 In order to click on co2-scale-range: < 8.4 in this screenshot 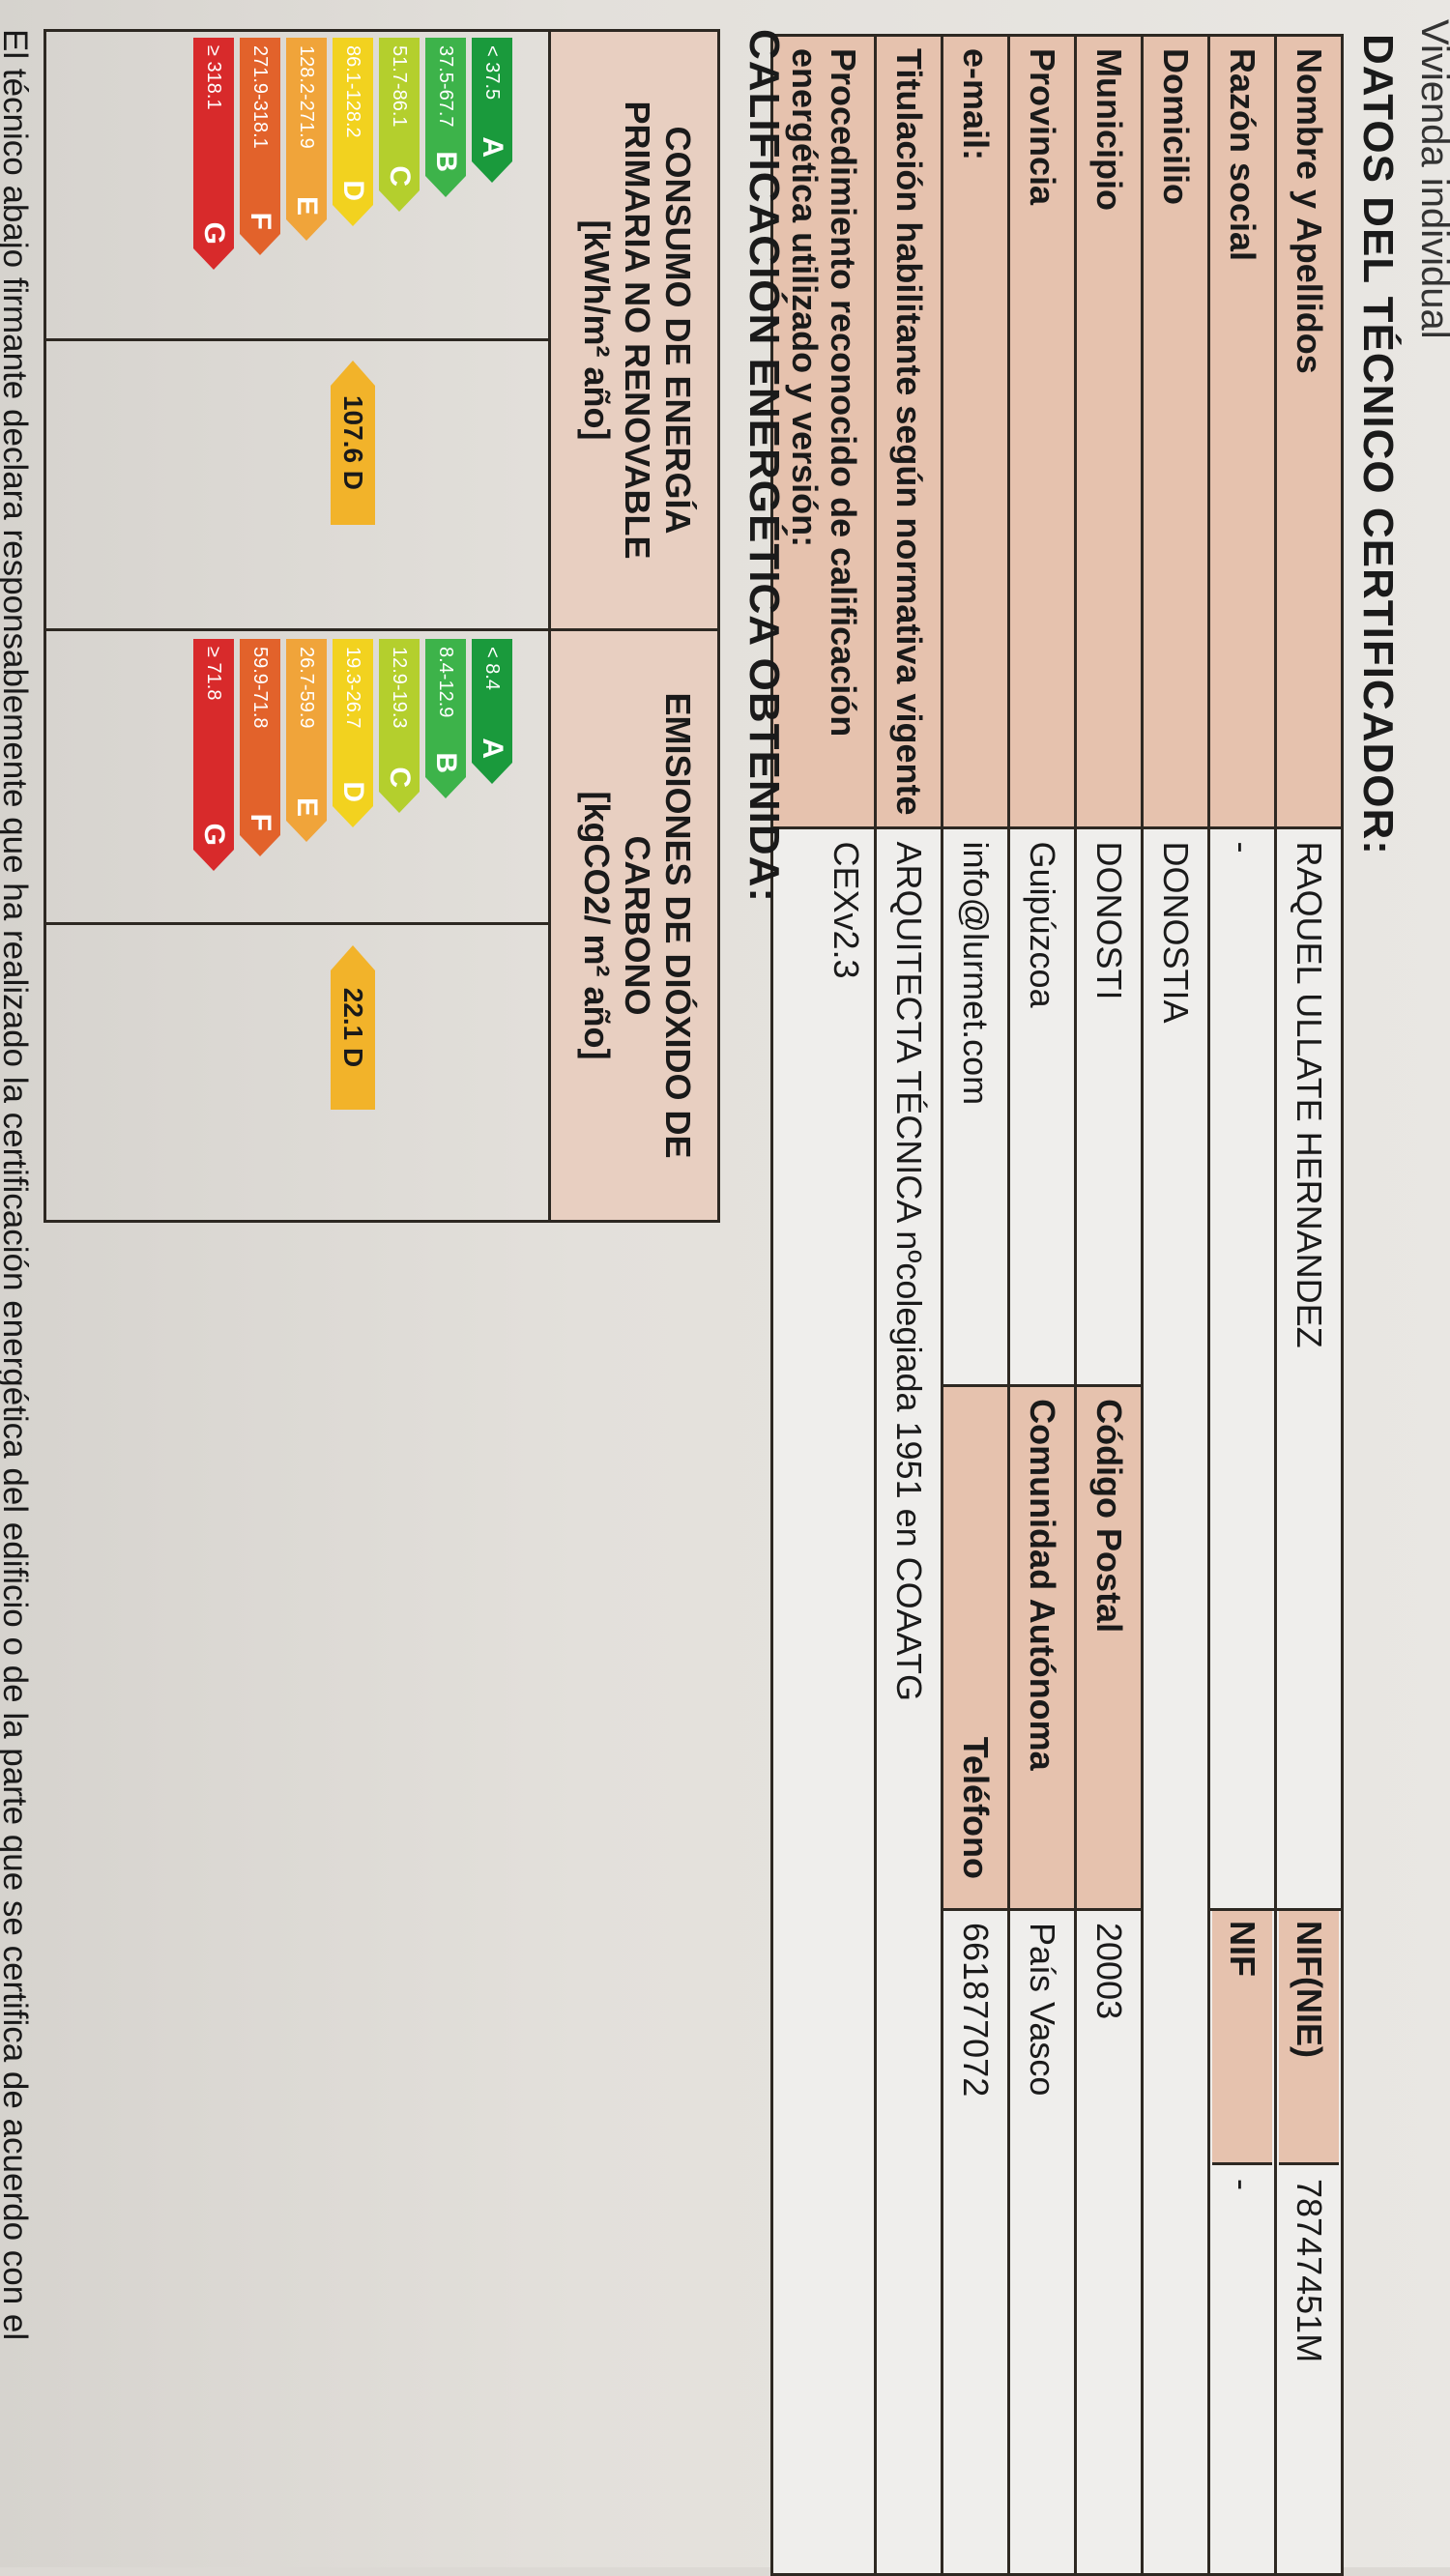, I will do `click(493, 669)`.